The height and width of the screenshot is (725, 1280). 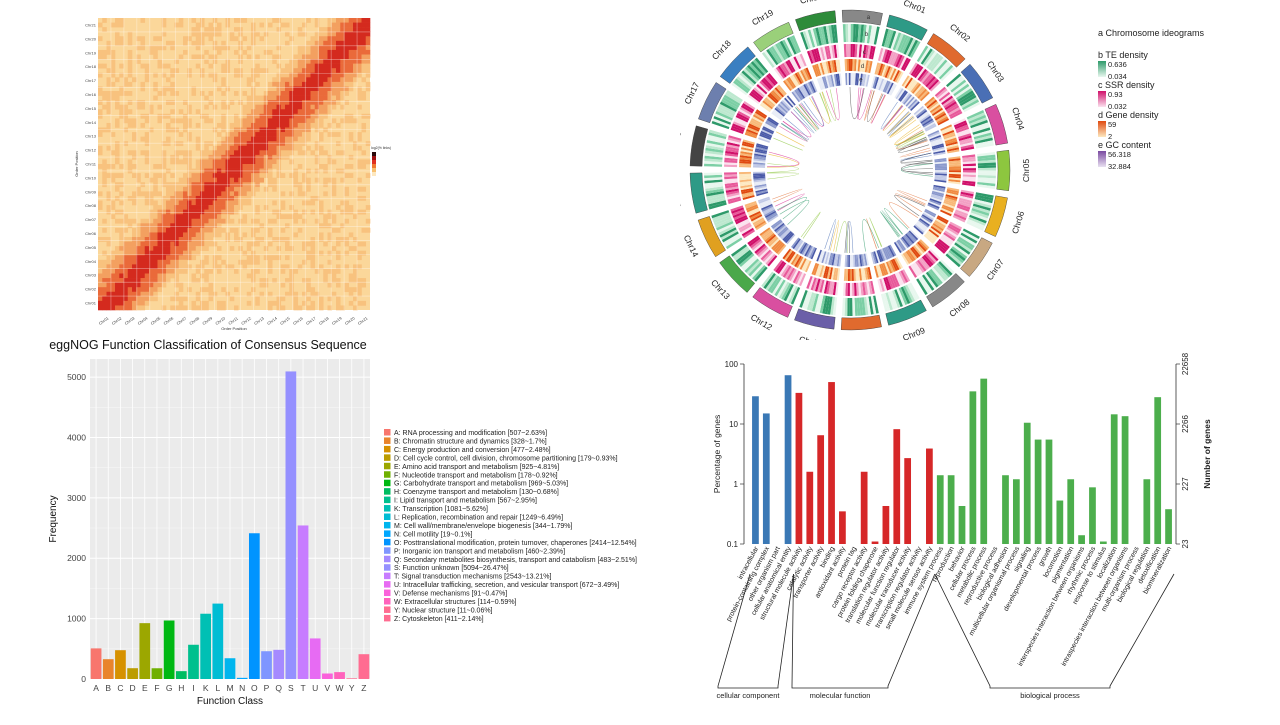 What do you see at coordinates (864, 53) in the screenshot?
I see `track-letter: c` at bounding box center [864, 53].